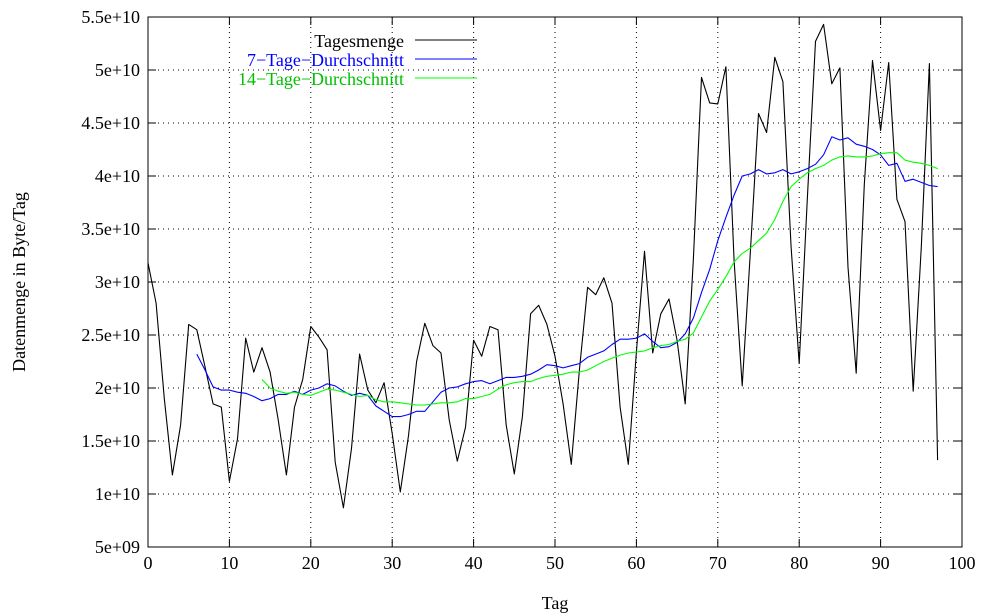  Describe the element at coordinates (555, 563) in the screenshot. I see `x-tick-label: 50` at that location.